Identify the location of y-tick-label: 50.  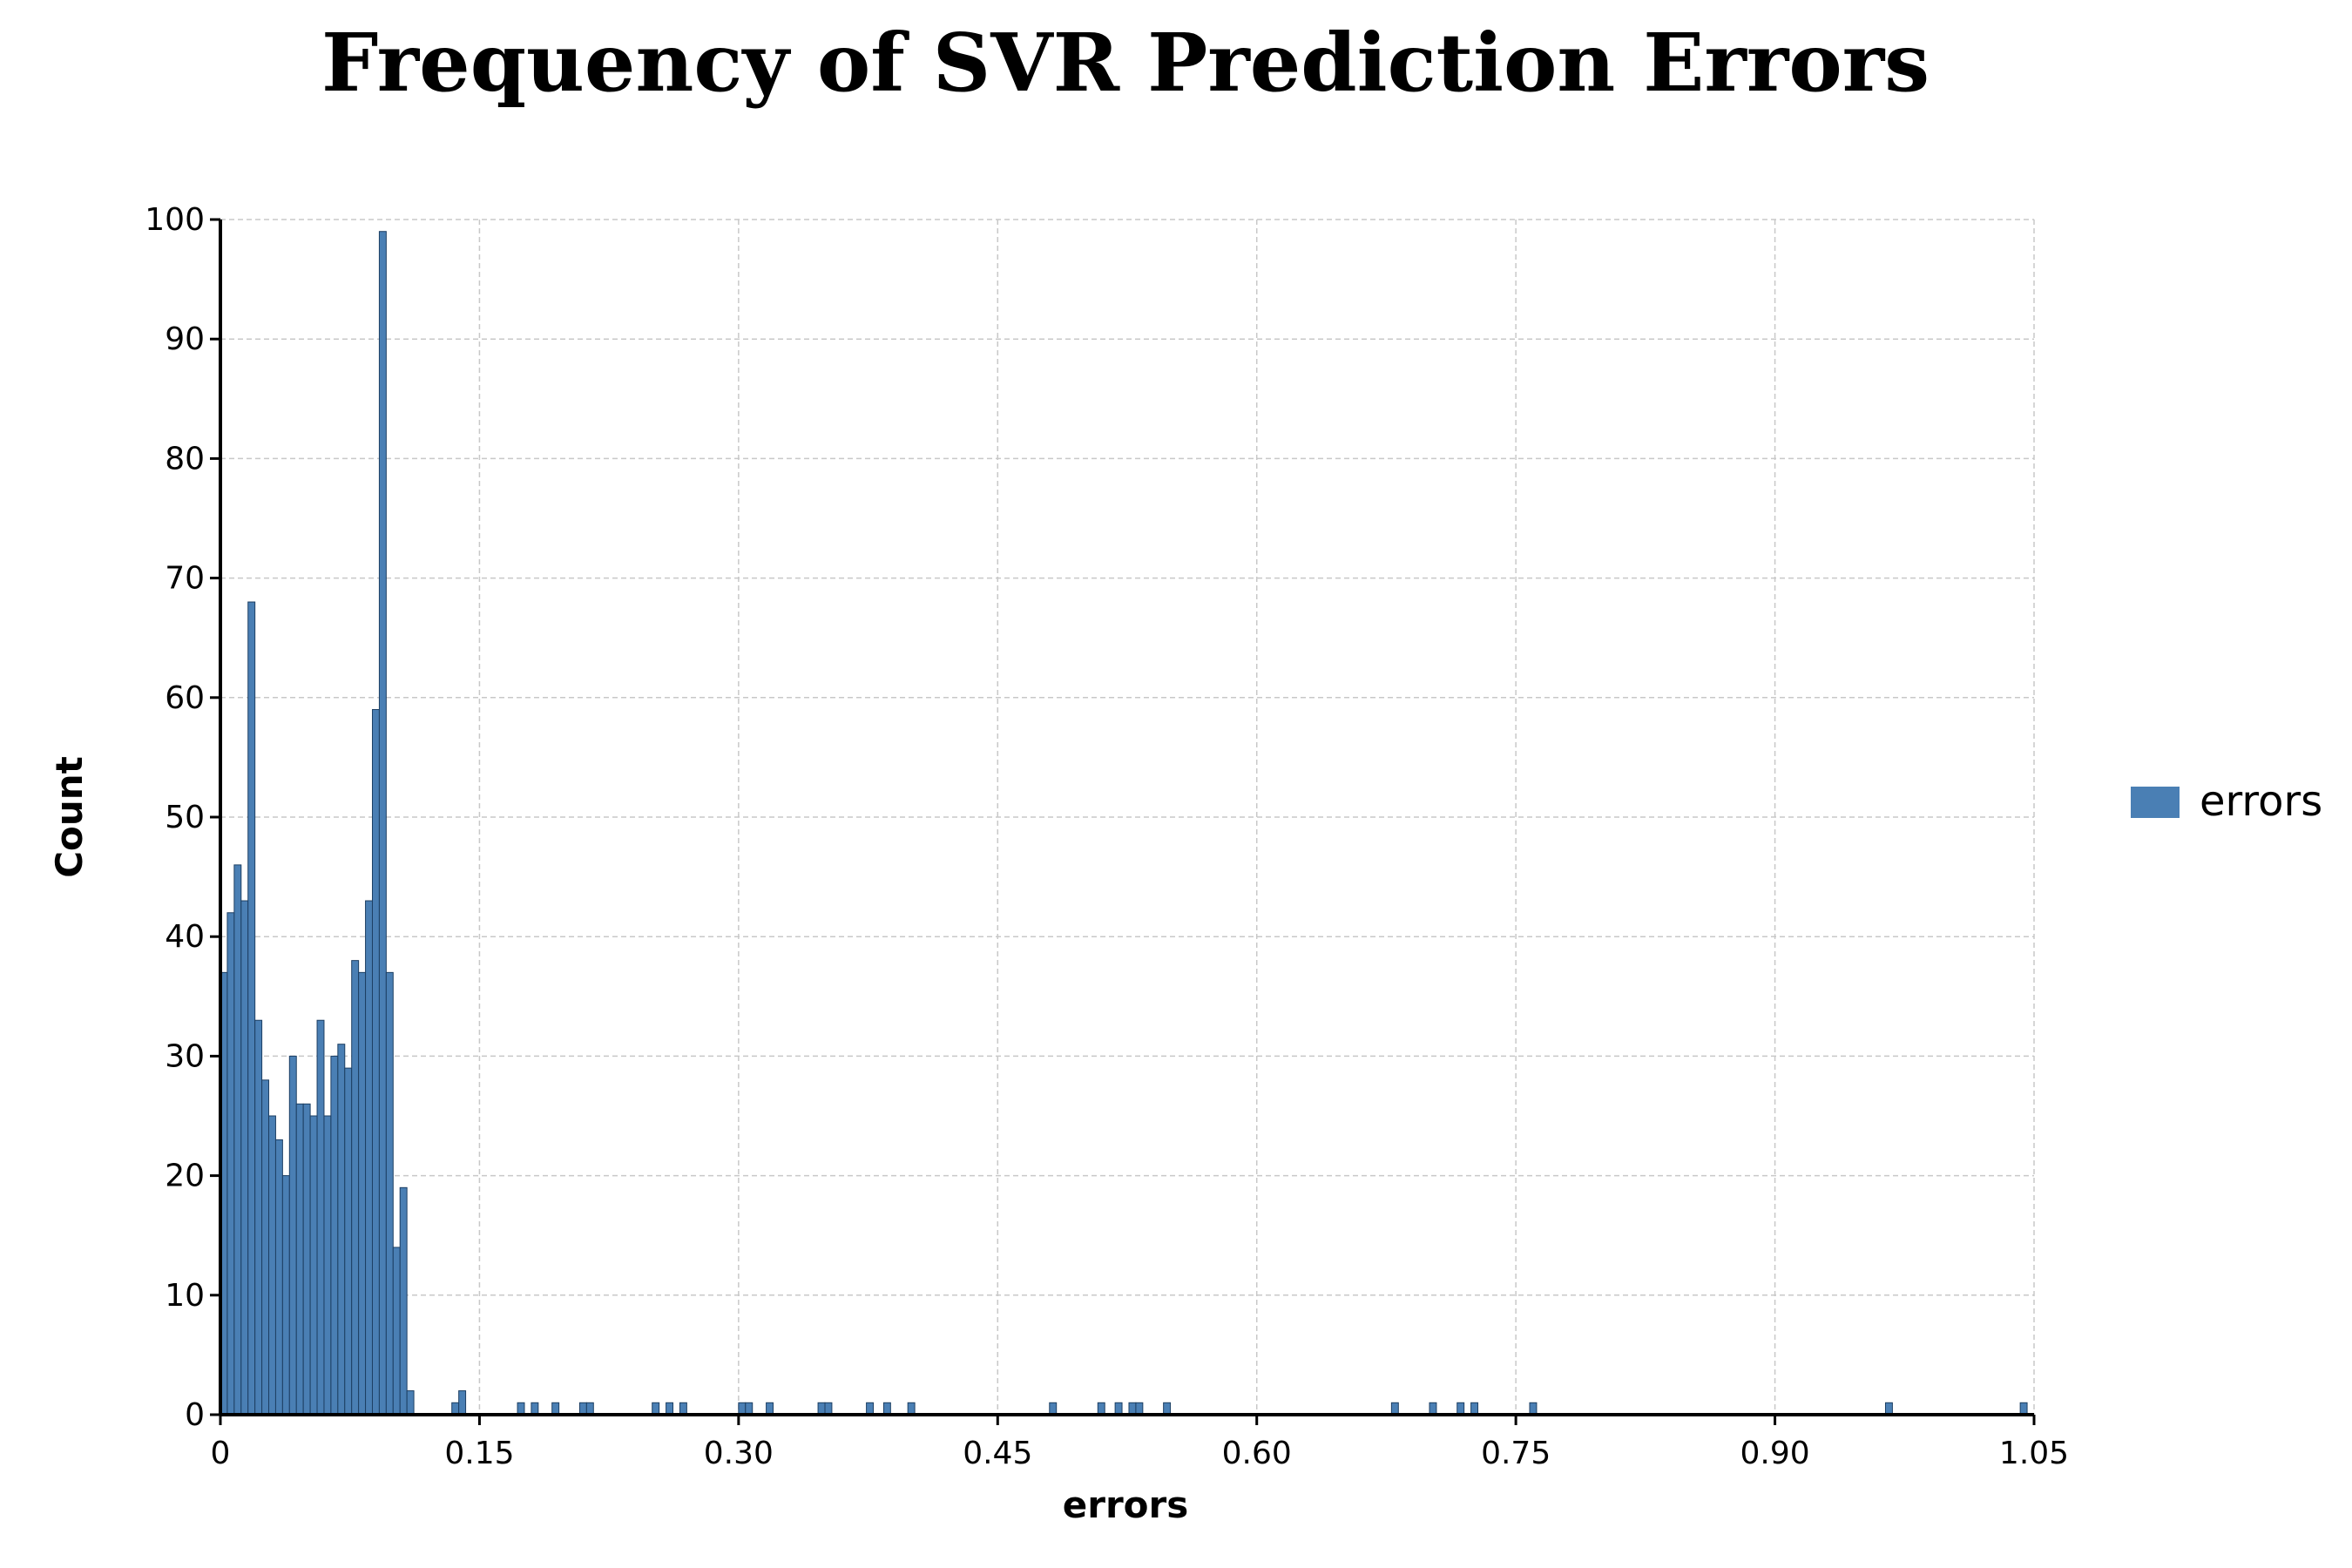
(185, 817).